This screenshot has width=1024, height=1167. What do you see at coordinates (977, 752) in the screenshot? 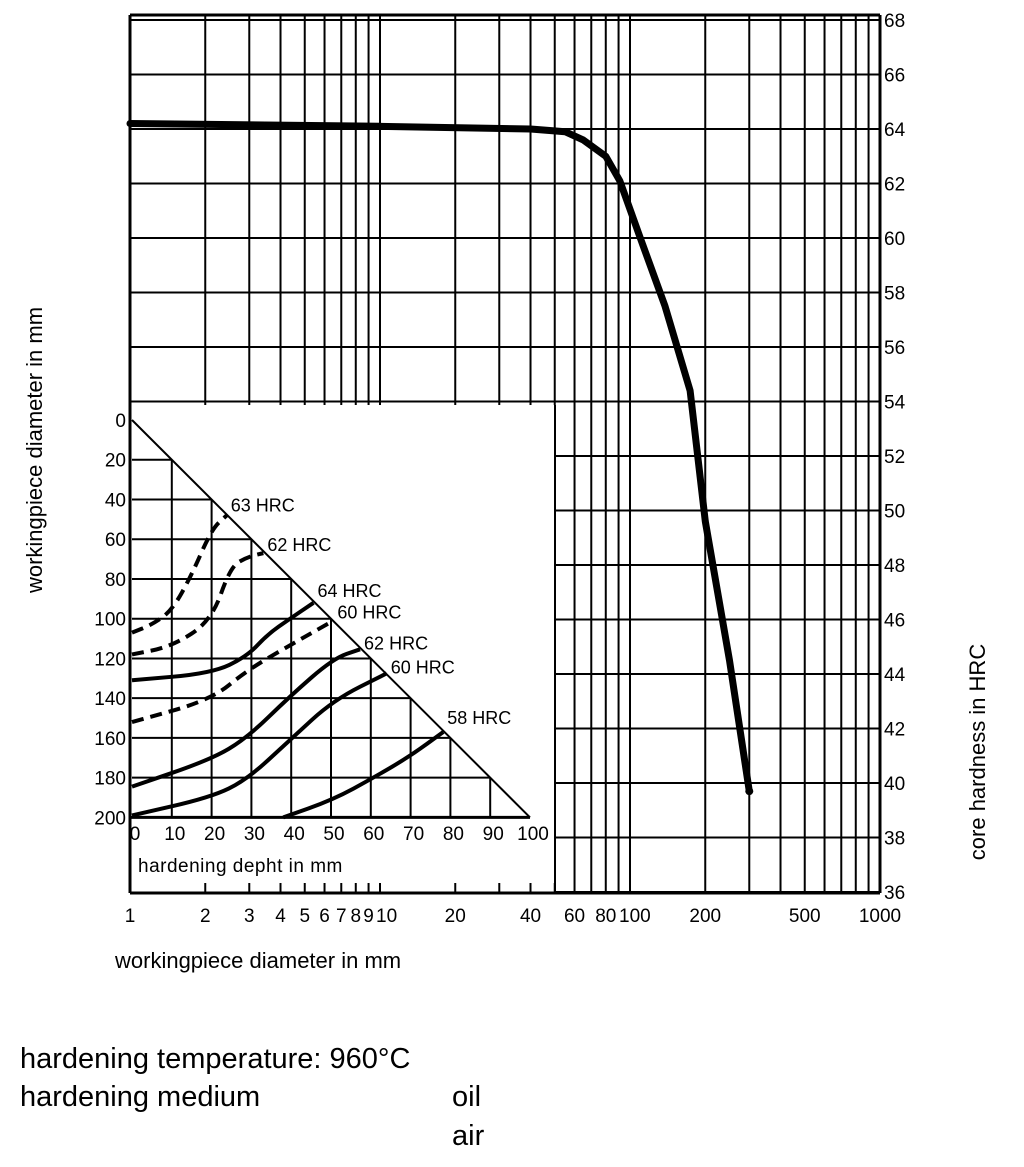
I see `right-y-axis-label: core hardness in HRC` at bounding box center [977, 752].